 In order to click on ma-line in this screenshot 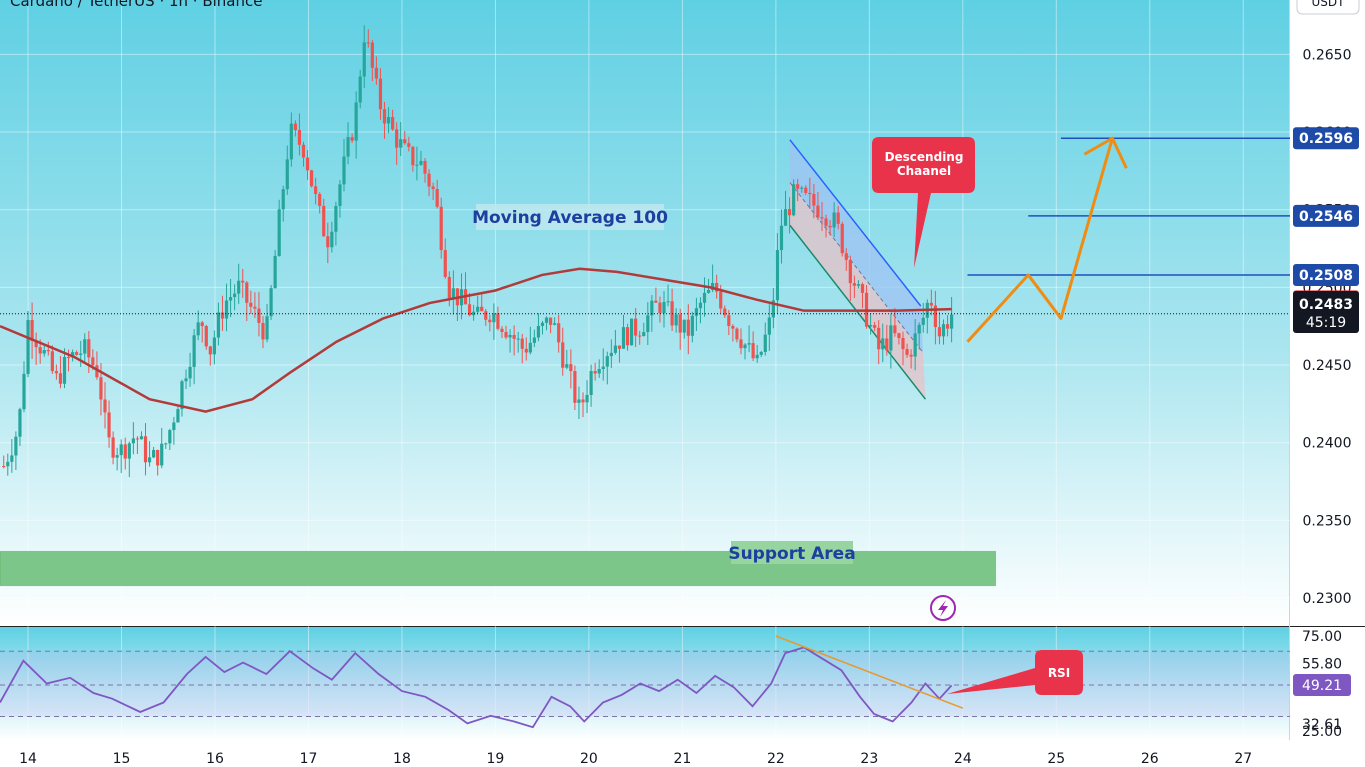, I will do `click(476, 340)`.